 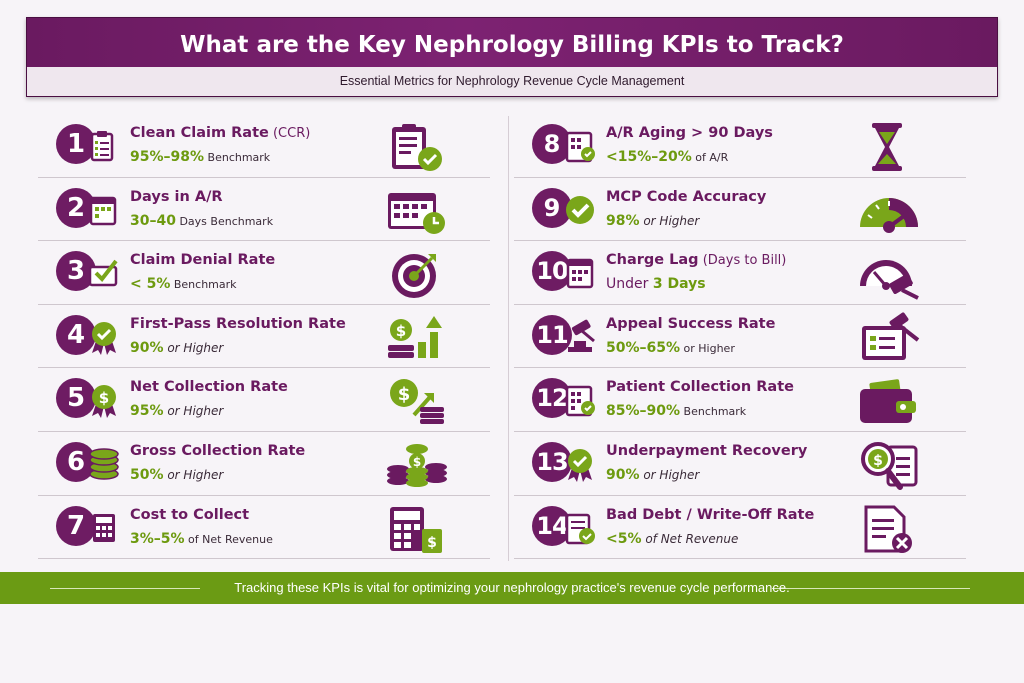 I want to click on target-icon, so click(x=417, y=274).